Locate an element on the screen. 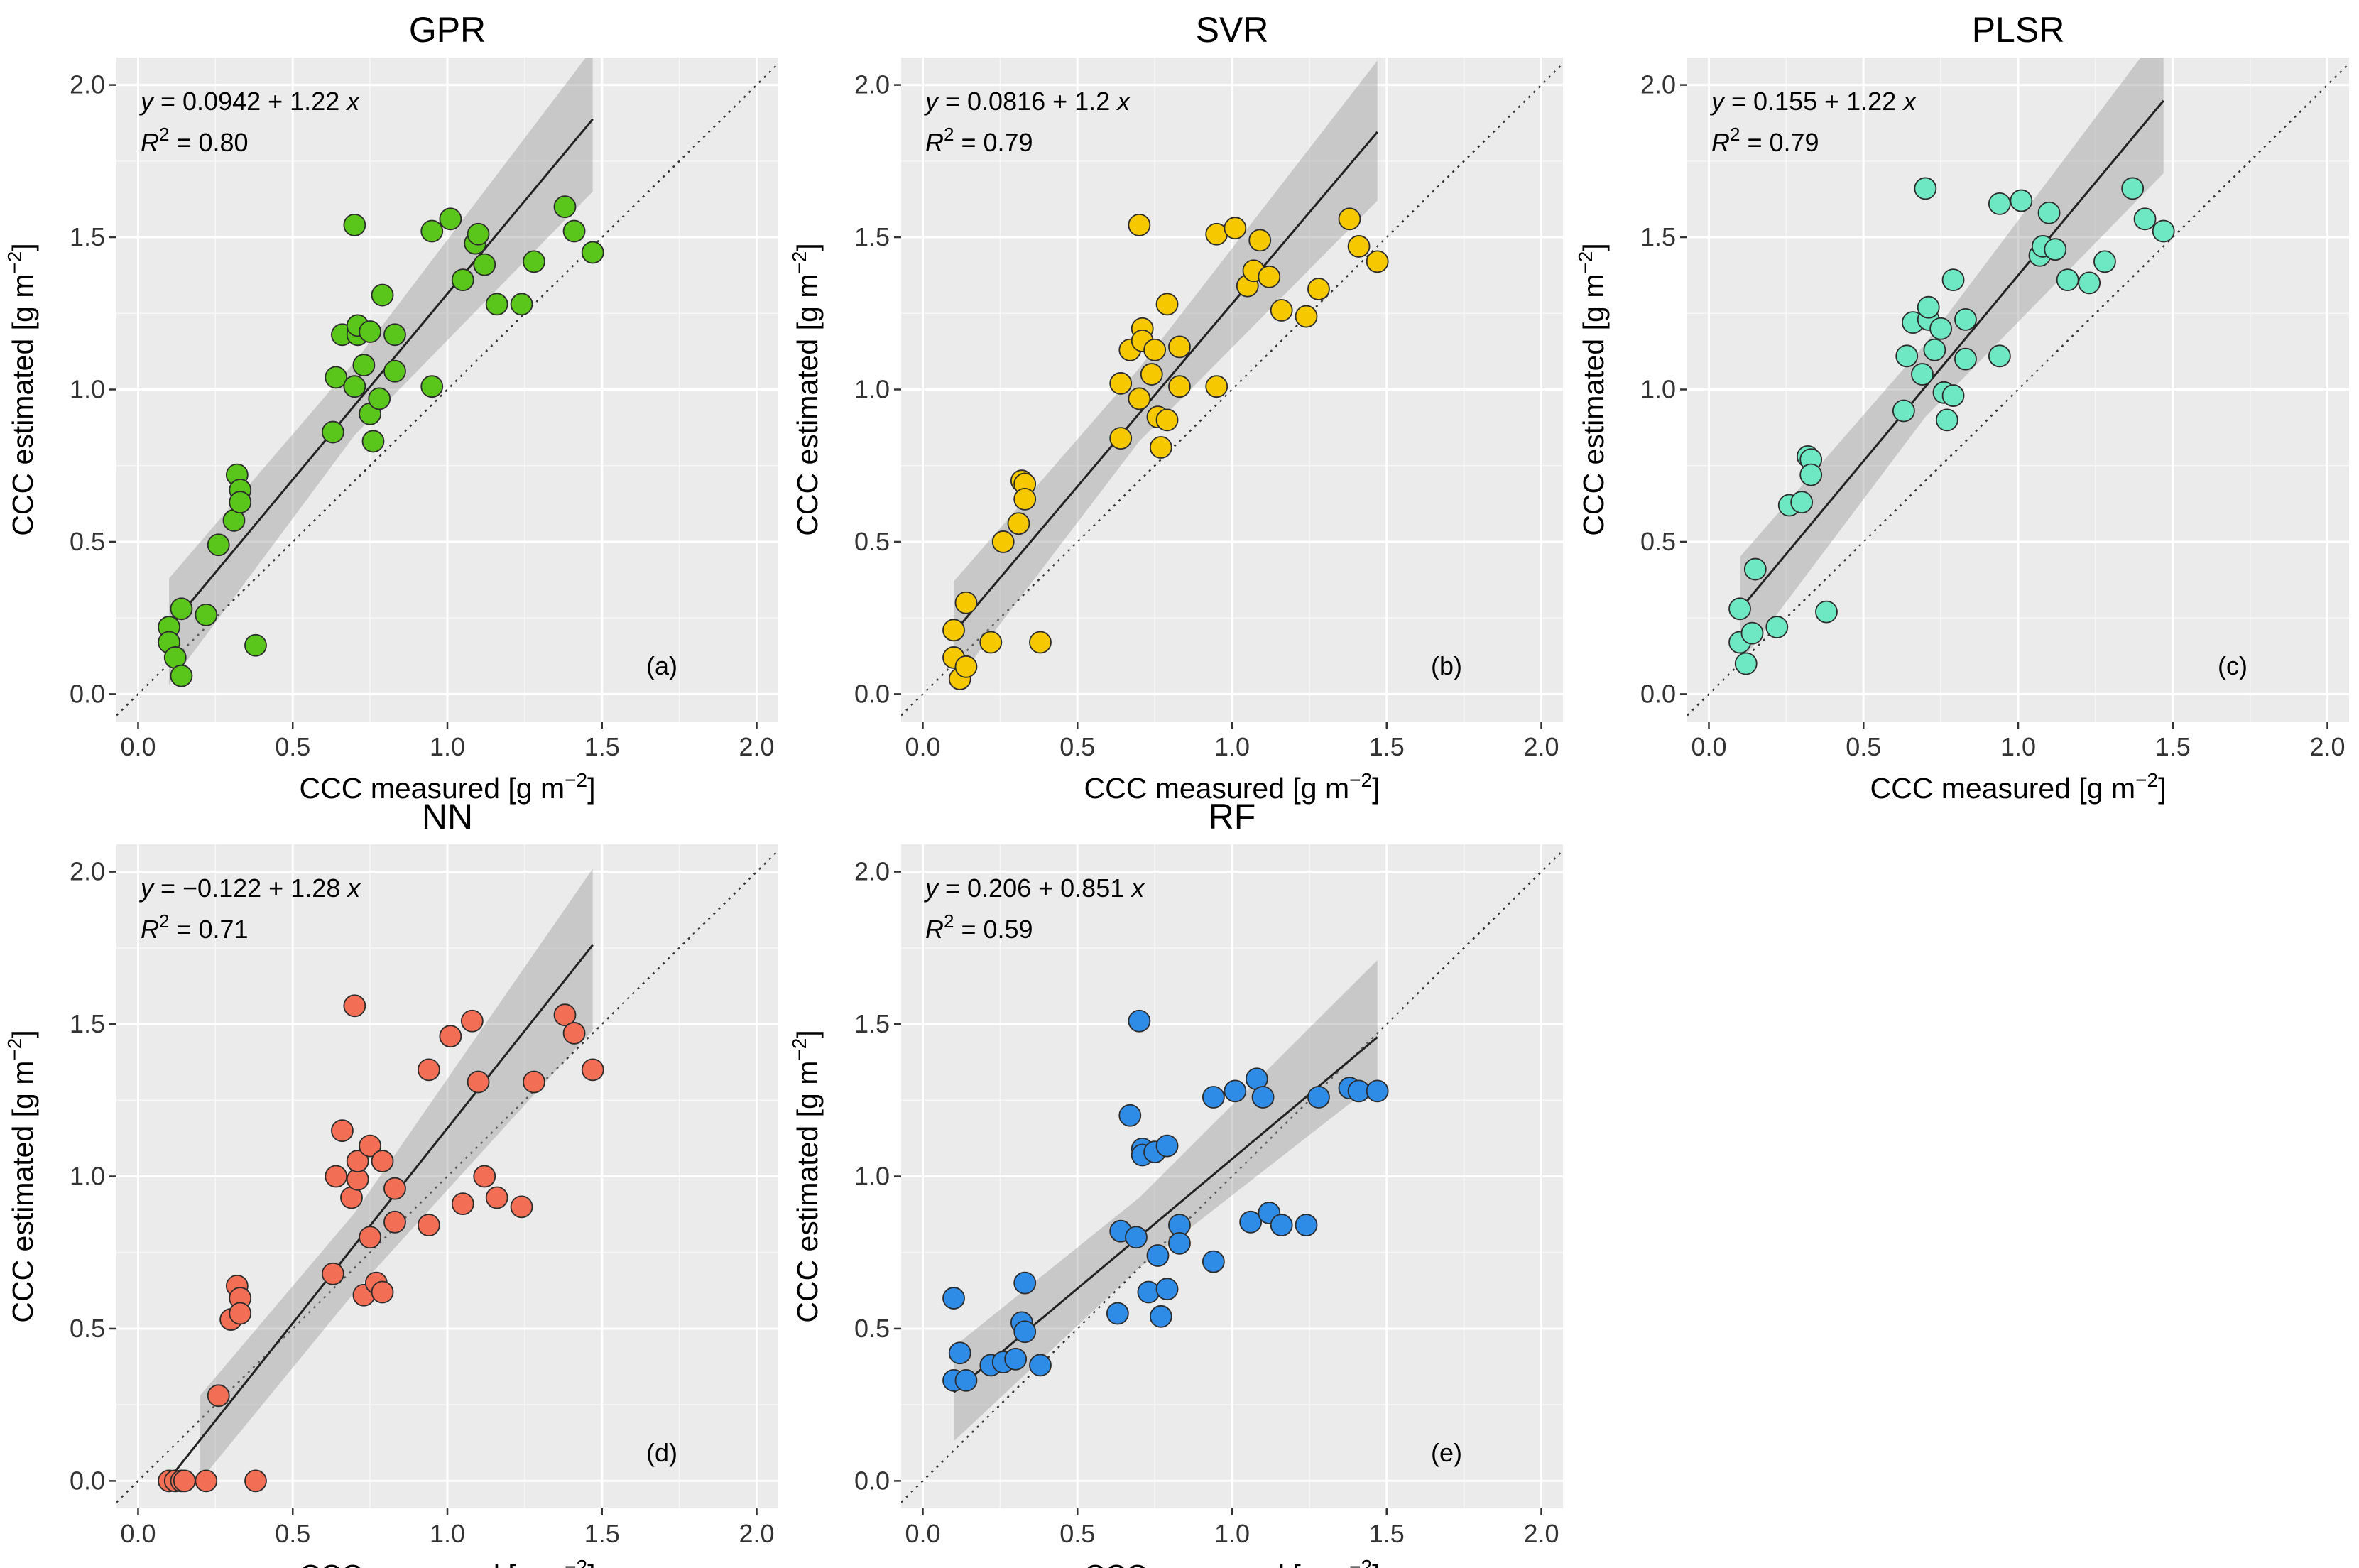 This screenshot has height=1568, width=2359. panel-title: PLSR is located at coordinates (2018, 30).